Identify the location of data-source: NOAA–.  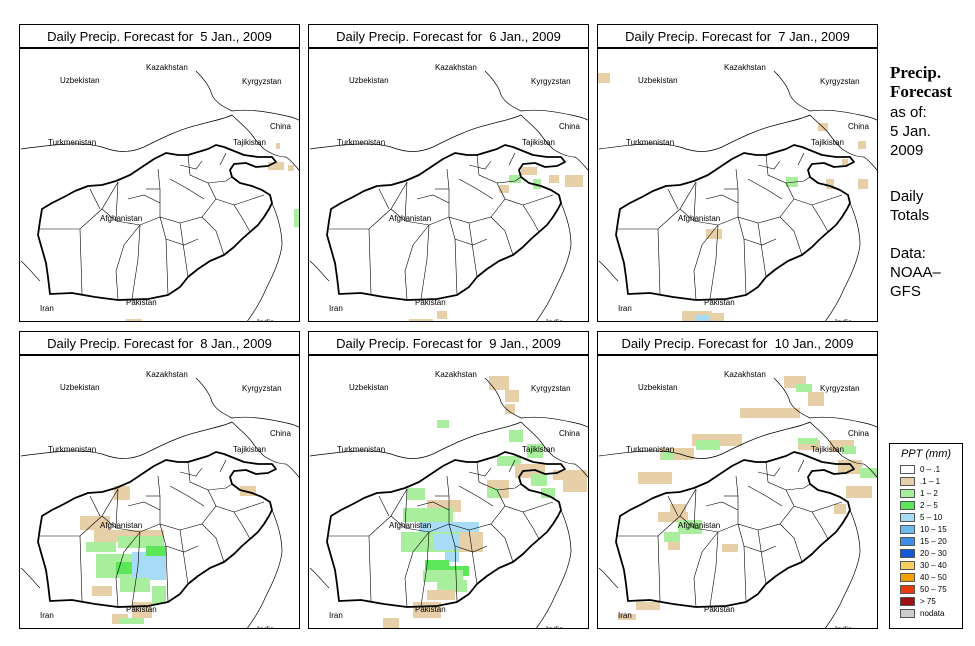
(915, 272).